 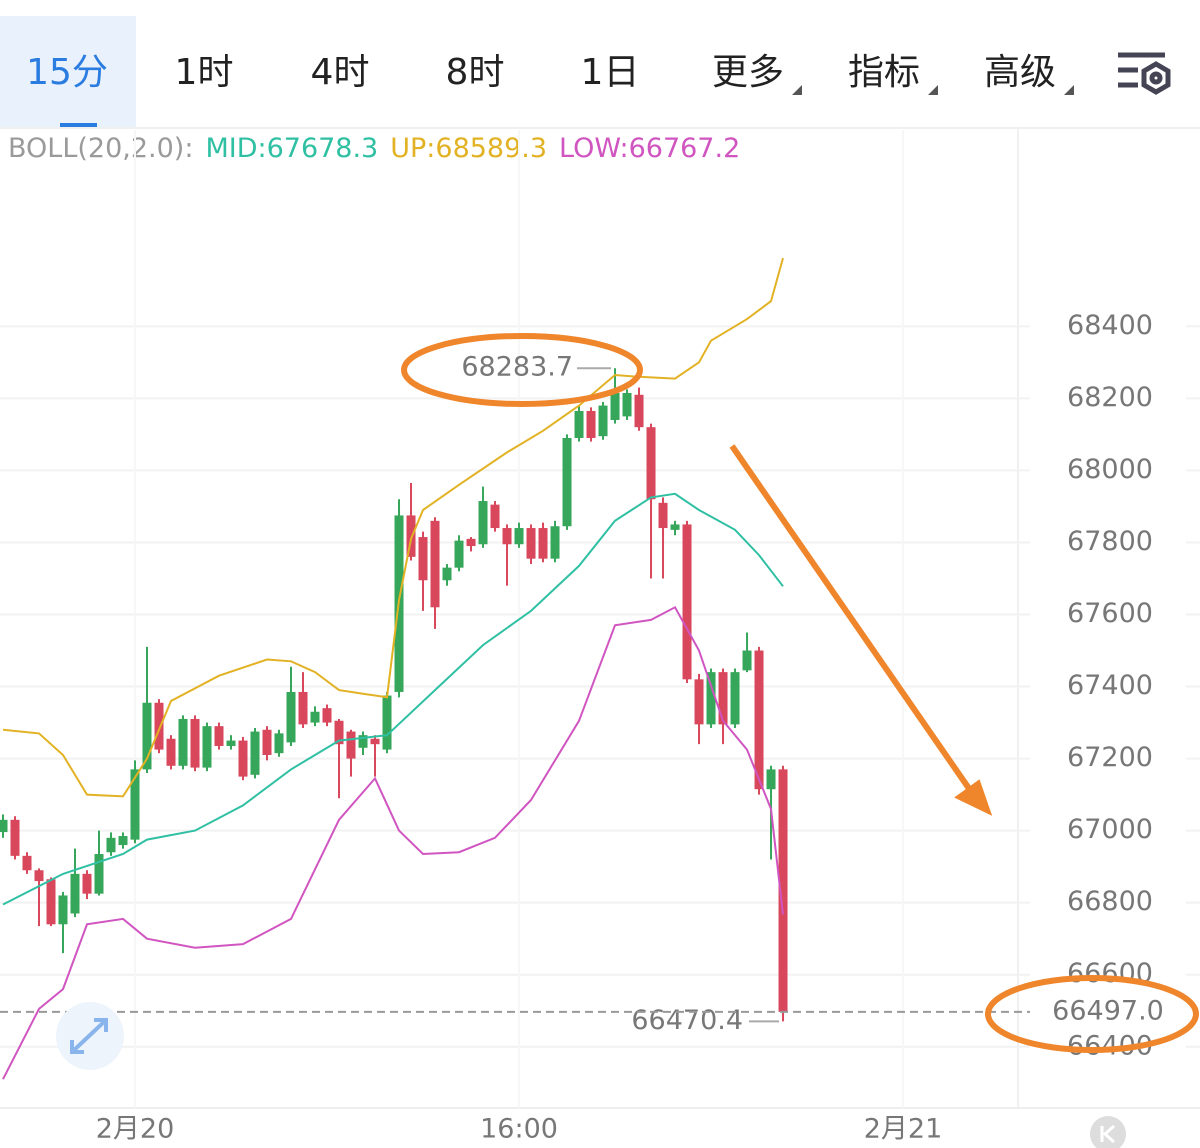 I want to click on y-tick-label: 68400, so click(x=1110, y=325).